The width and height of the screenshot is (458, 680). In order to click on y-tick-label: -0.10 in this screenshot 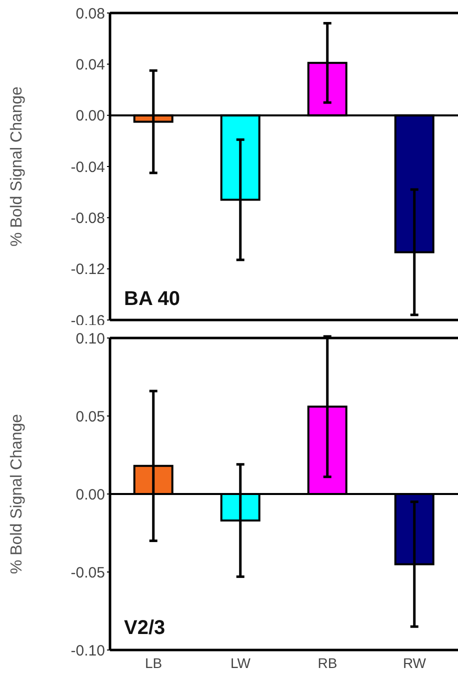, I will do `click(87, 651)`.